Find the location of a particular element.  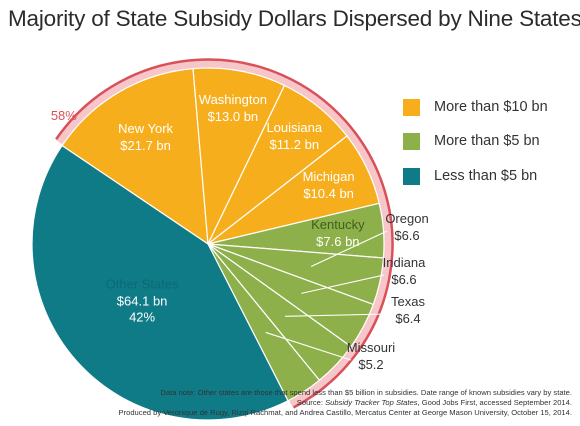

slice-value-other-states: $64.1 bn is located at coordinates (142, 300).